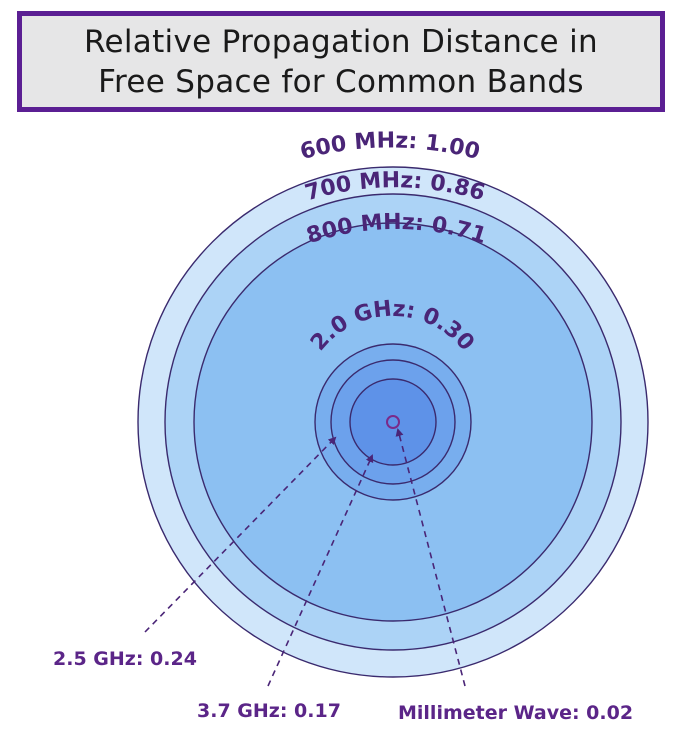  Describe the element at coordinates (125, 659) in the screenshot. I see `label-2-5ghz: 2.5 GHz: 0.24` at that location.